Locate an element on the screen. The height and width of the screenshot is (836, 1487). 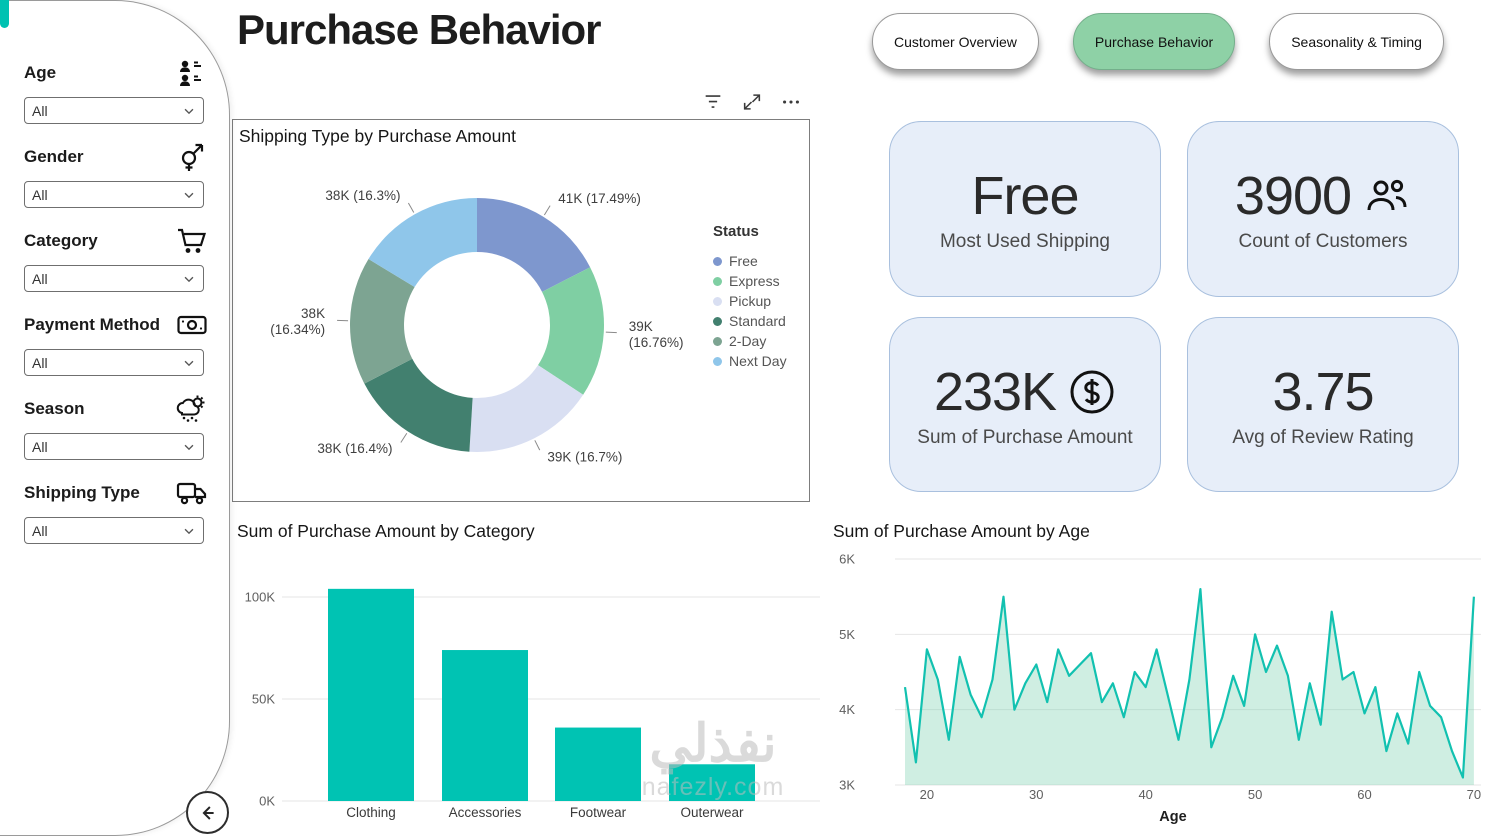
people-group-icon is located at coordinates (1387, 196).